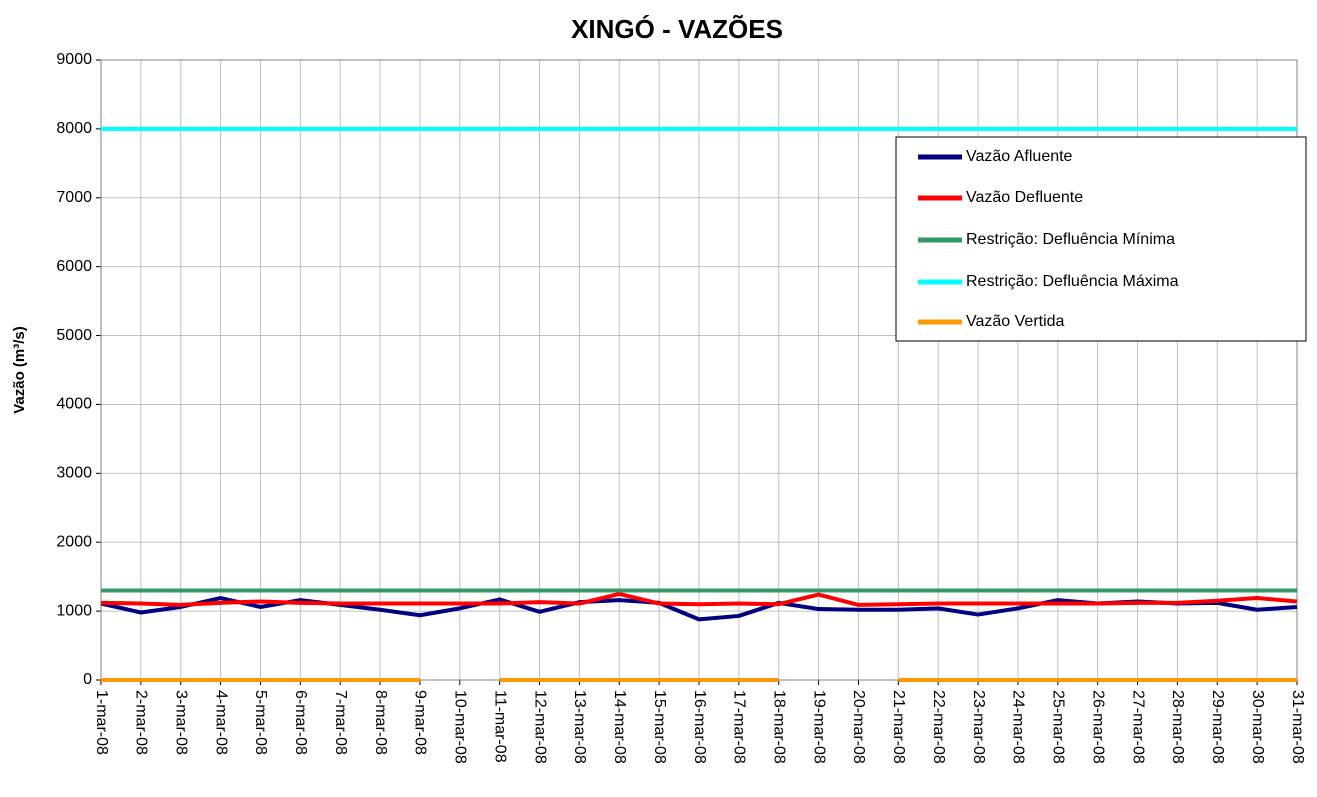 The width and height of the screenshot is (1317, 797). Describe the element at coordinates (677, 29) in the screenshot. I see `chart-title: XINGÓ - VAZÕES` at that location.